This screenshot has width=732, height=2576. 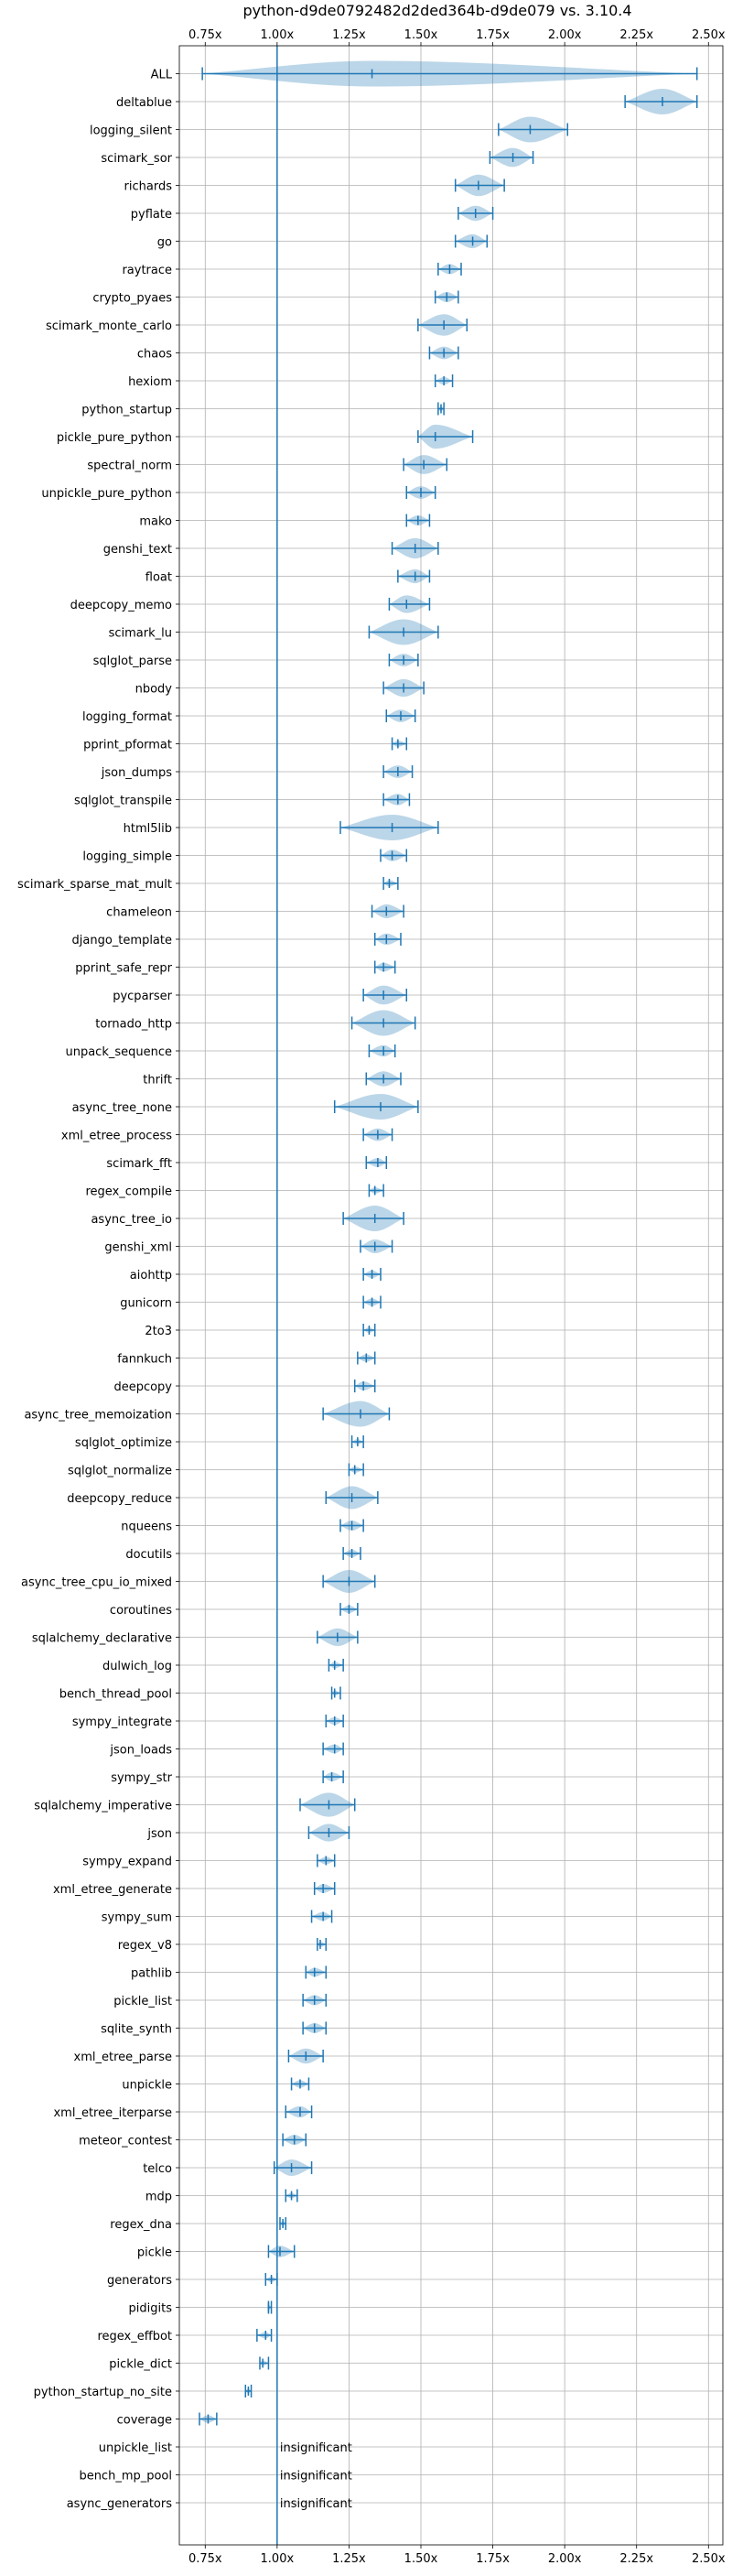 What do you see at coordinates (137, 550) in the screenshot?
I see `y-tick-label: genshi_text` at bounding box center [137, 550].